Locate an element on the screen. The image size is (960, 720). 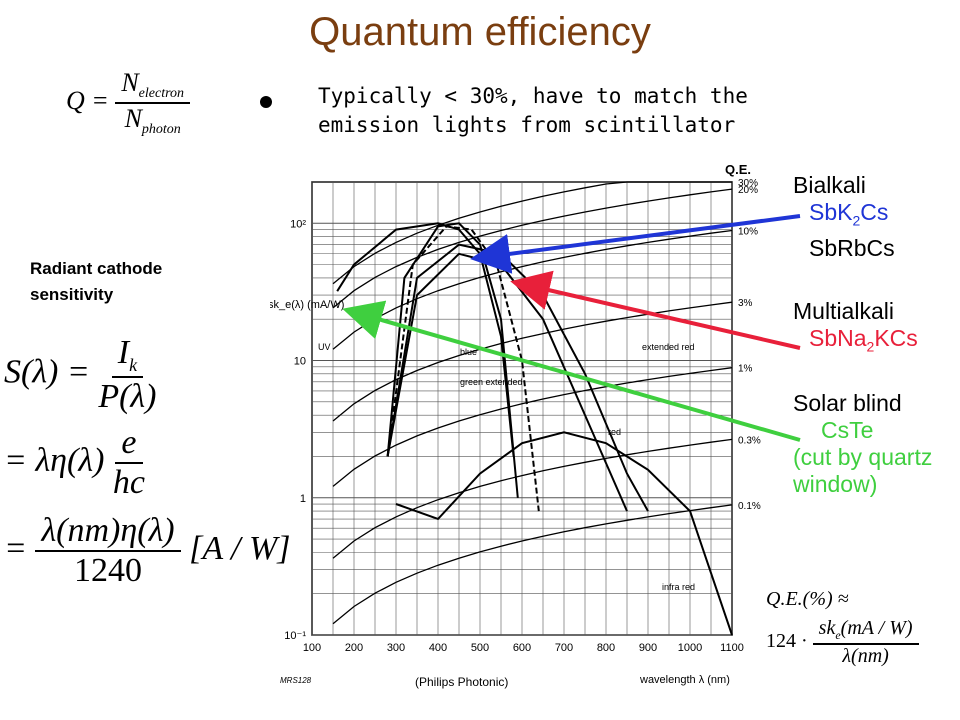
x-tick-label: 700 is located at coordinates (564, 648).